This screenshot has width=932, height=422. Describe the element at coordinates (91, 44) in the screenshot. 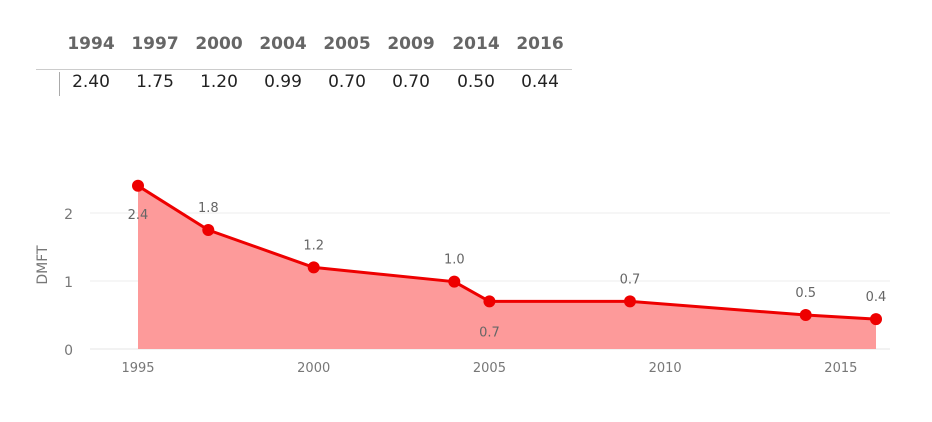

I see `table-header-cell: 1994` at that location.